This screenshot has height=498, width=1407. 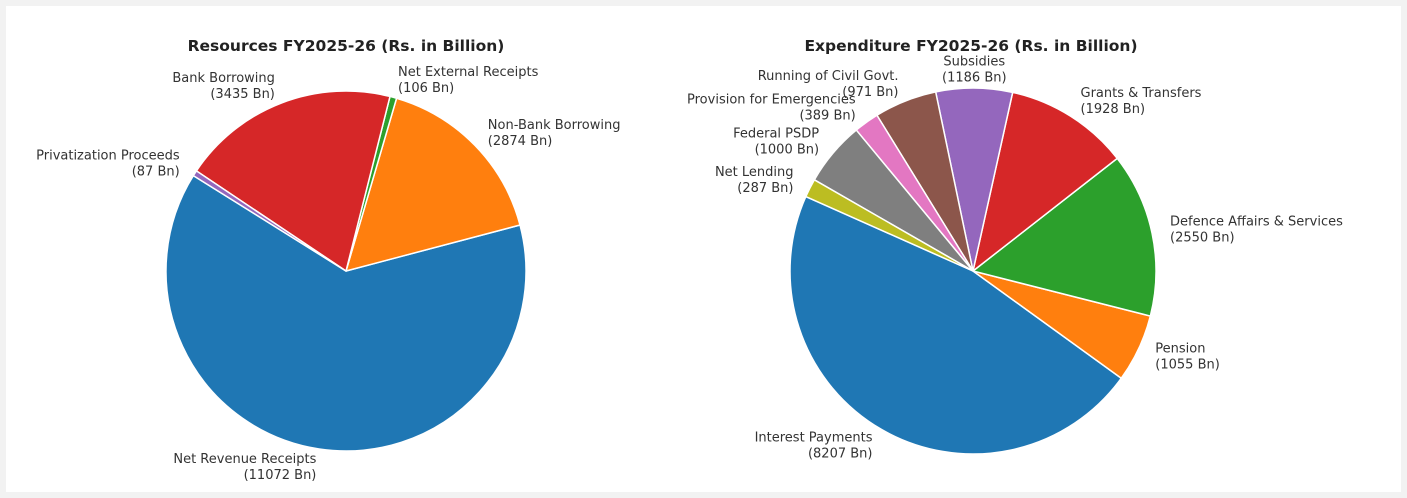 I want to click on pie-slice-net-revenue-receipts, so click(x=346, y=313).